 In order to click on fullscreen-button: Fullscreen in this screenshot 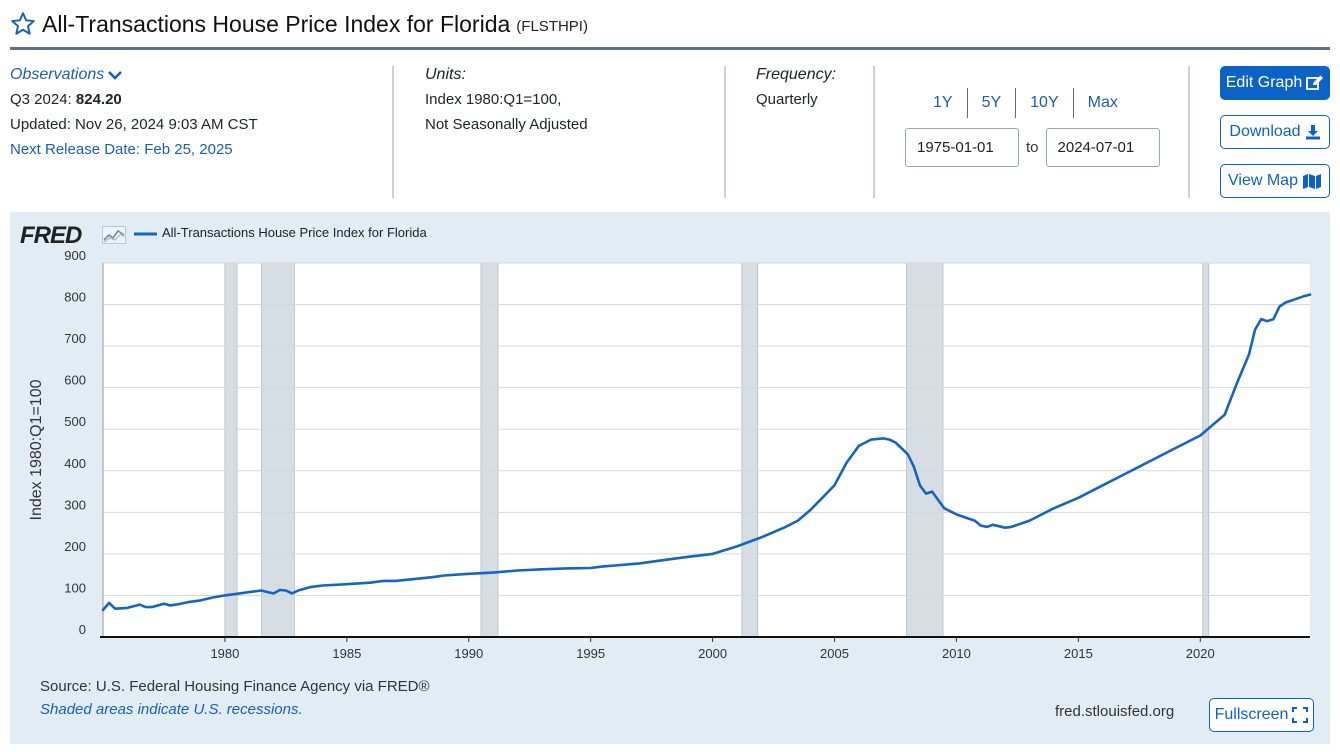, I will do `click(1261, 715)`.